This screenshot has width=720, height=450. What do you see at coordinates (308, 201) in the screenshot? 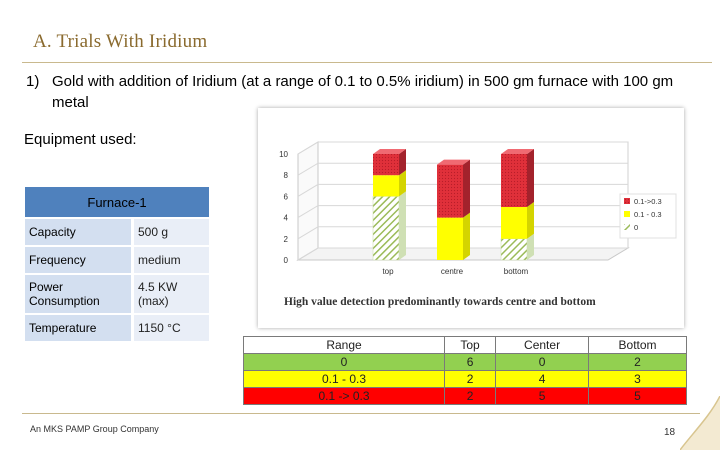
I see `chart-side-wall` at bounding box center [308, 201].